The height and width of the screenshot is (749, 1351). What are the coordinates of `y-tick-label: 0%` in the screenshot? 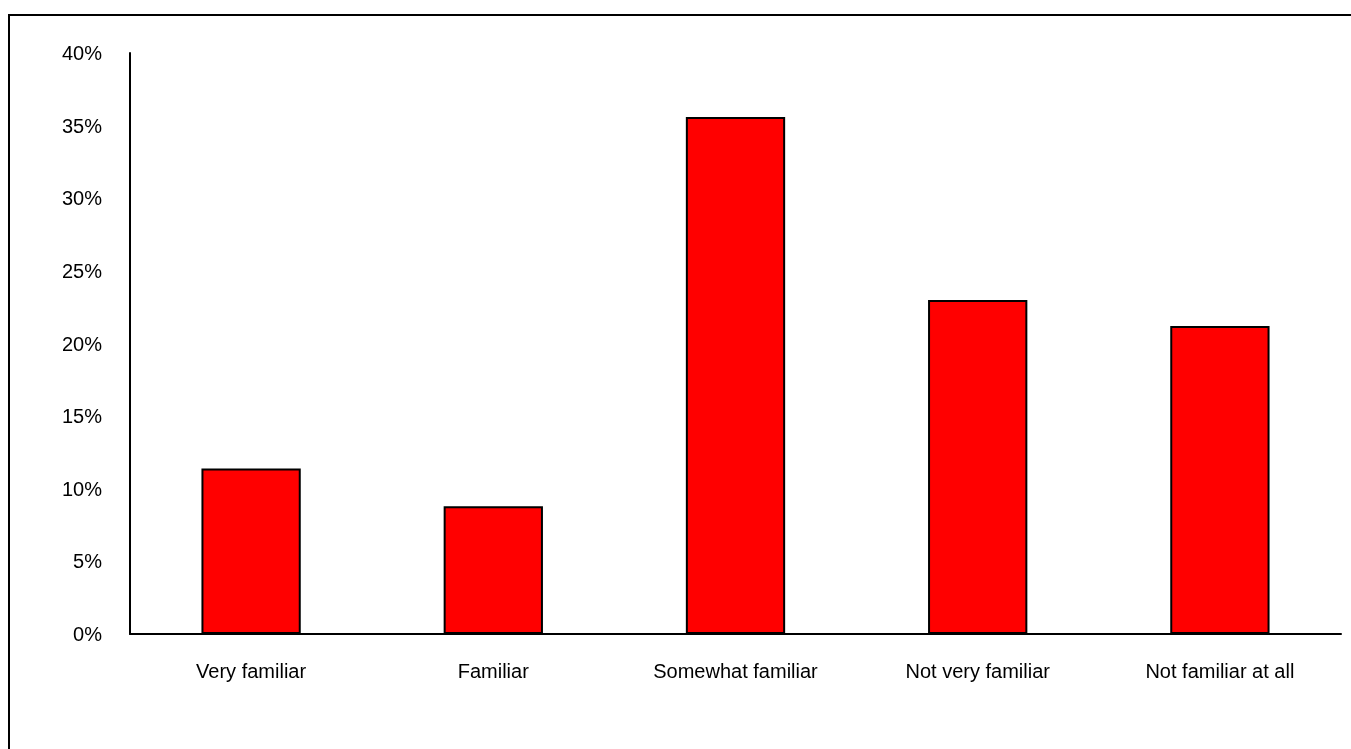 It's located at (88, 634).